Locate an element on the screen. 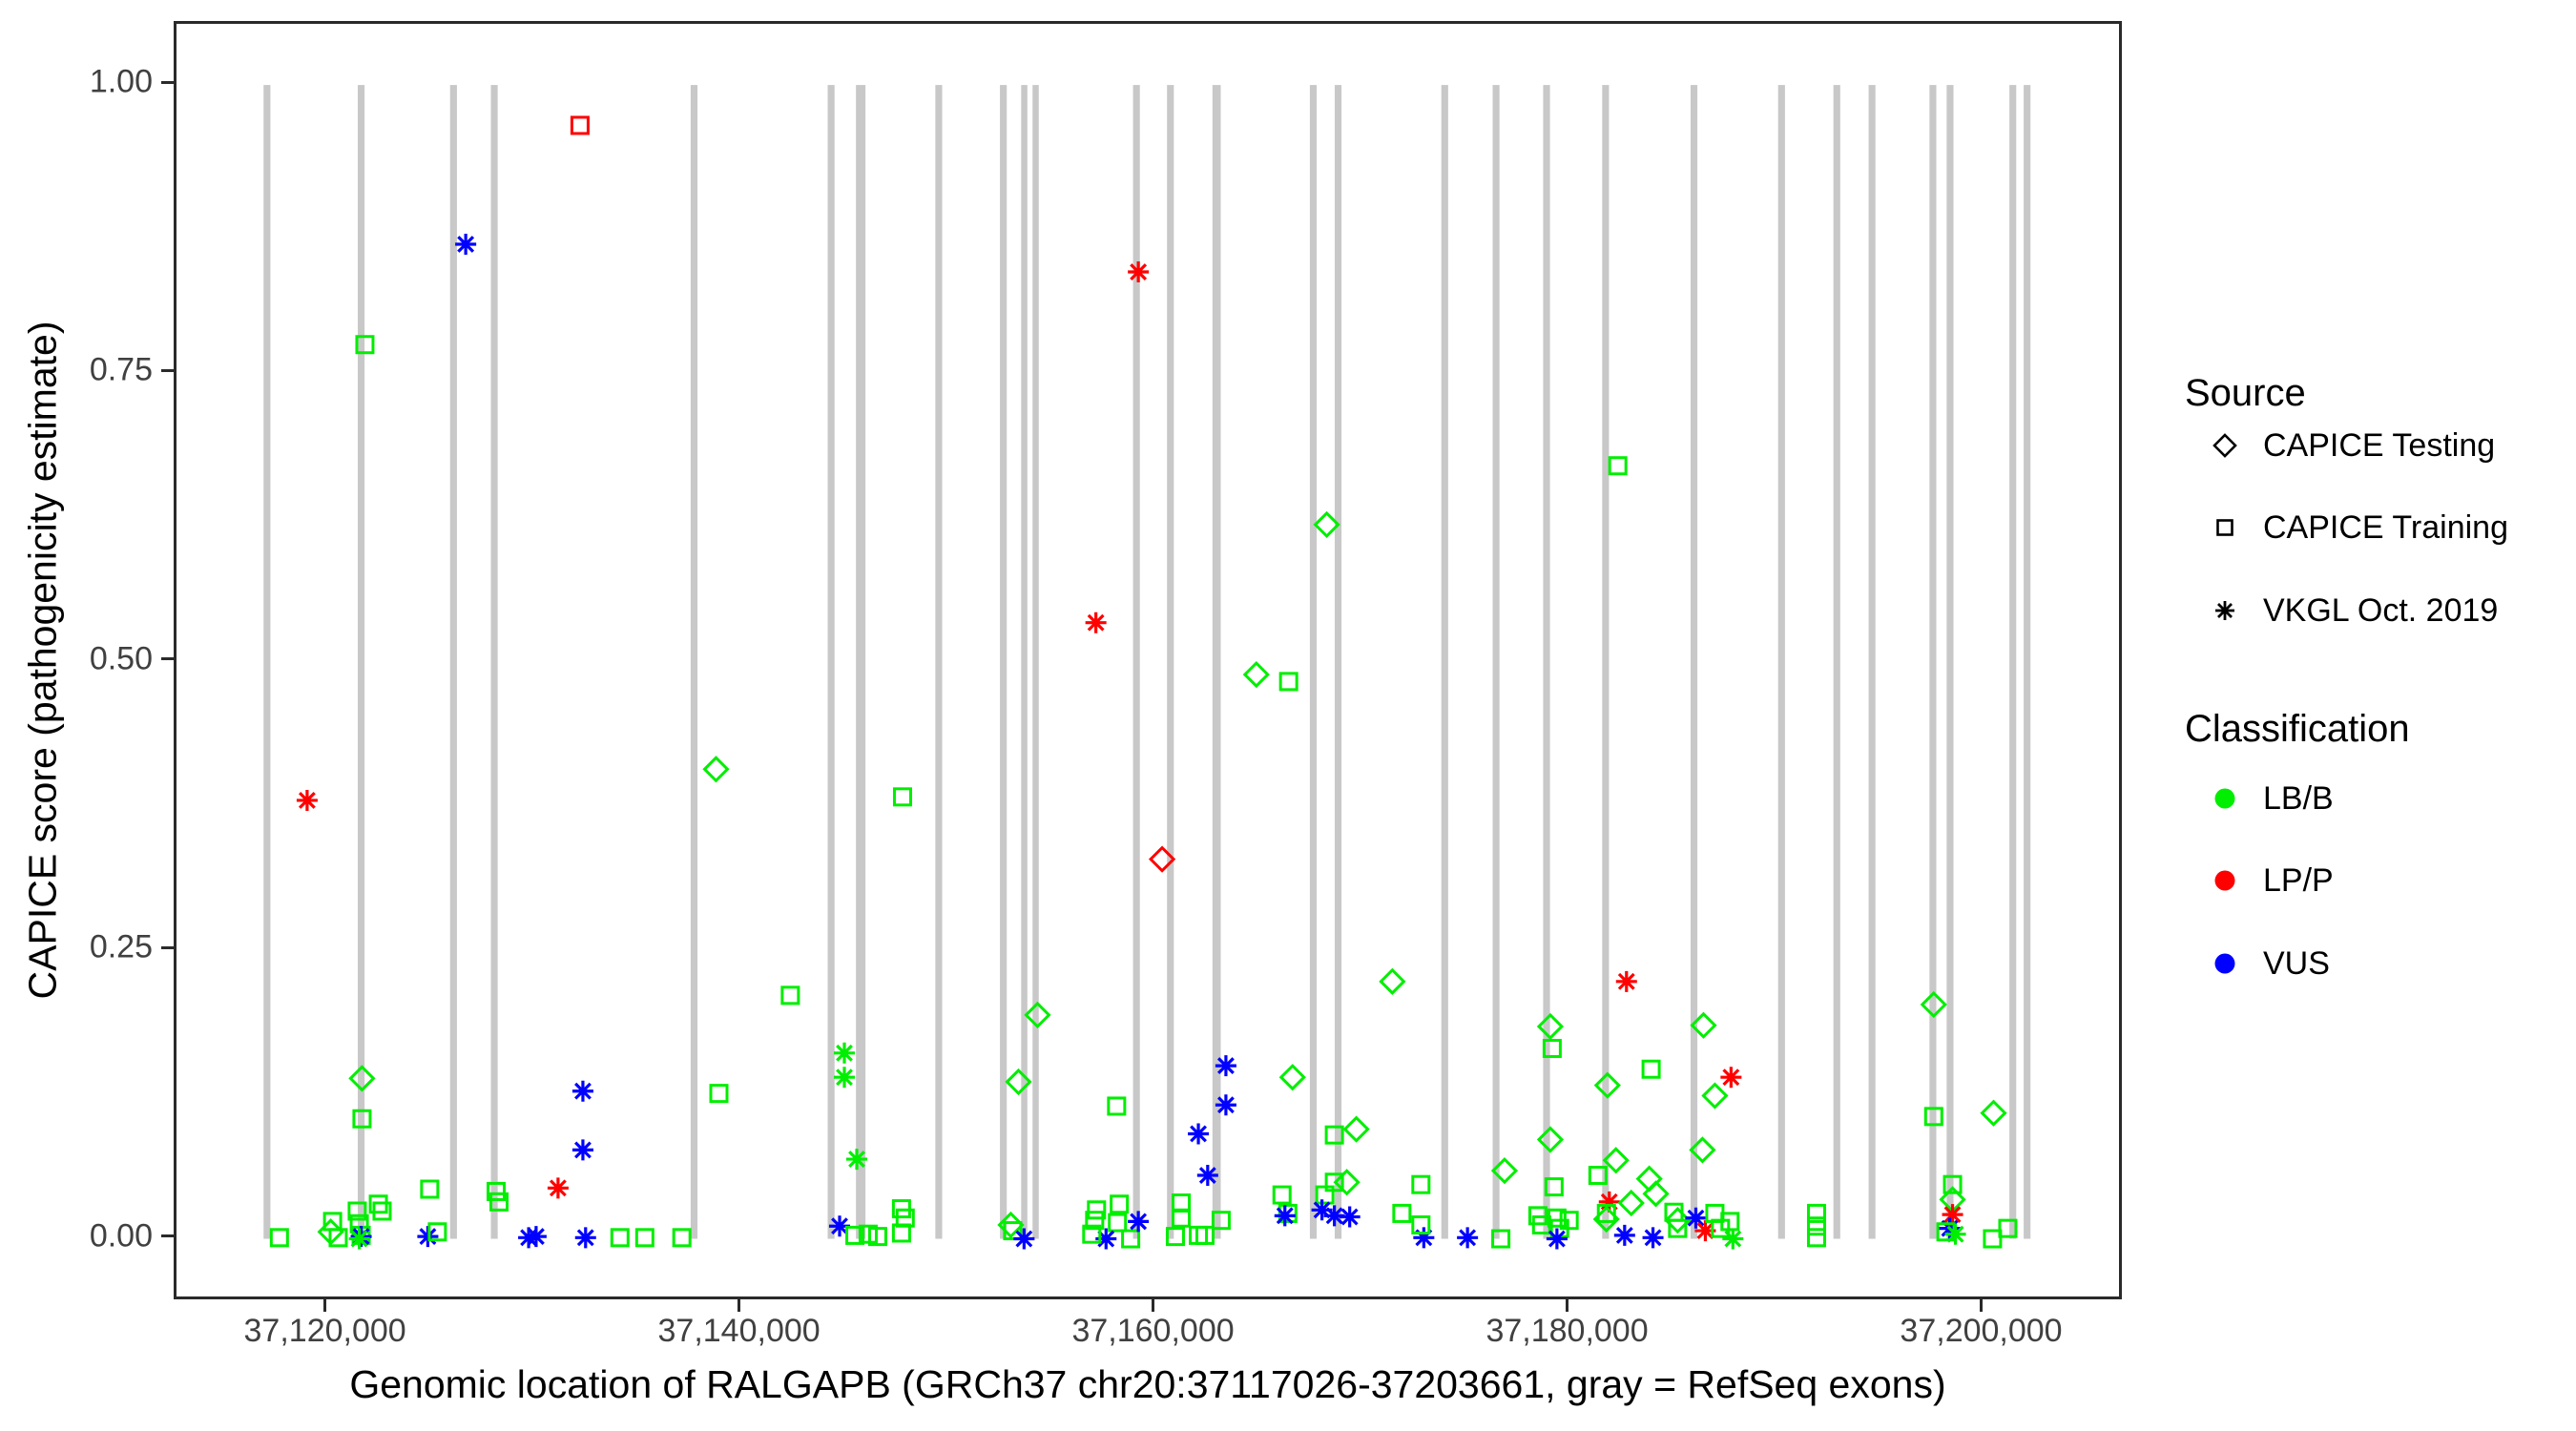 The image size is (2576, 1431). legend-item-label: LP/P is located at coordinates (2298, 880).